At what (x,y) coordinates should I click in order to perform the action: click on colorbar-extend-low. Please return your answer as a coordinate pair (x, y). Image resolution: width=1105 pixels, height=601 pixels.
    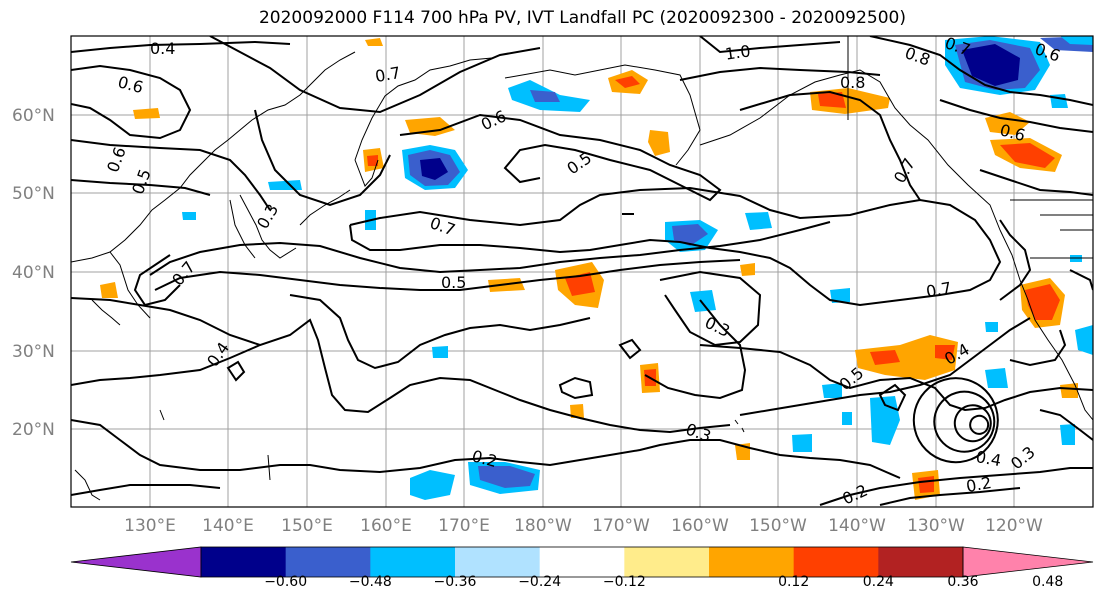
    Looking at the image, I should click on (136, 562).